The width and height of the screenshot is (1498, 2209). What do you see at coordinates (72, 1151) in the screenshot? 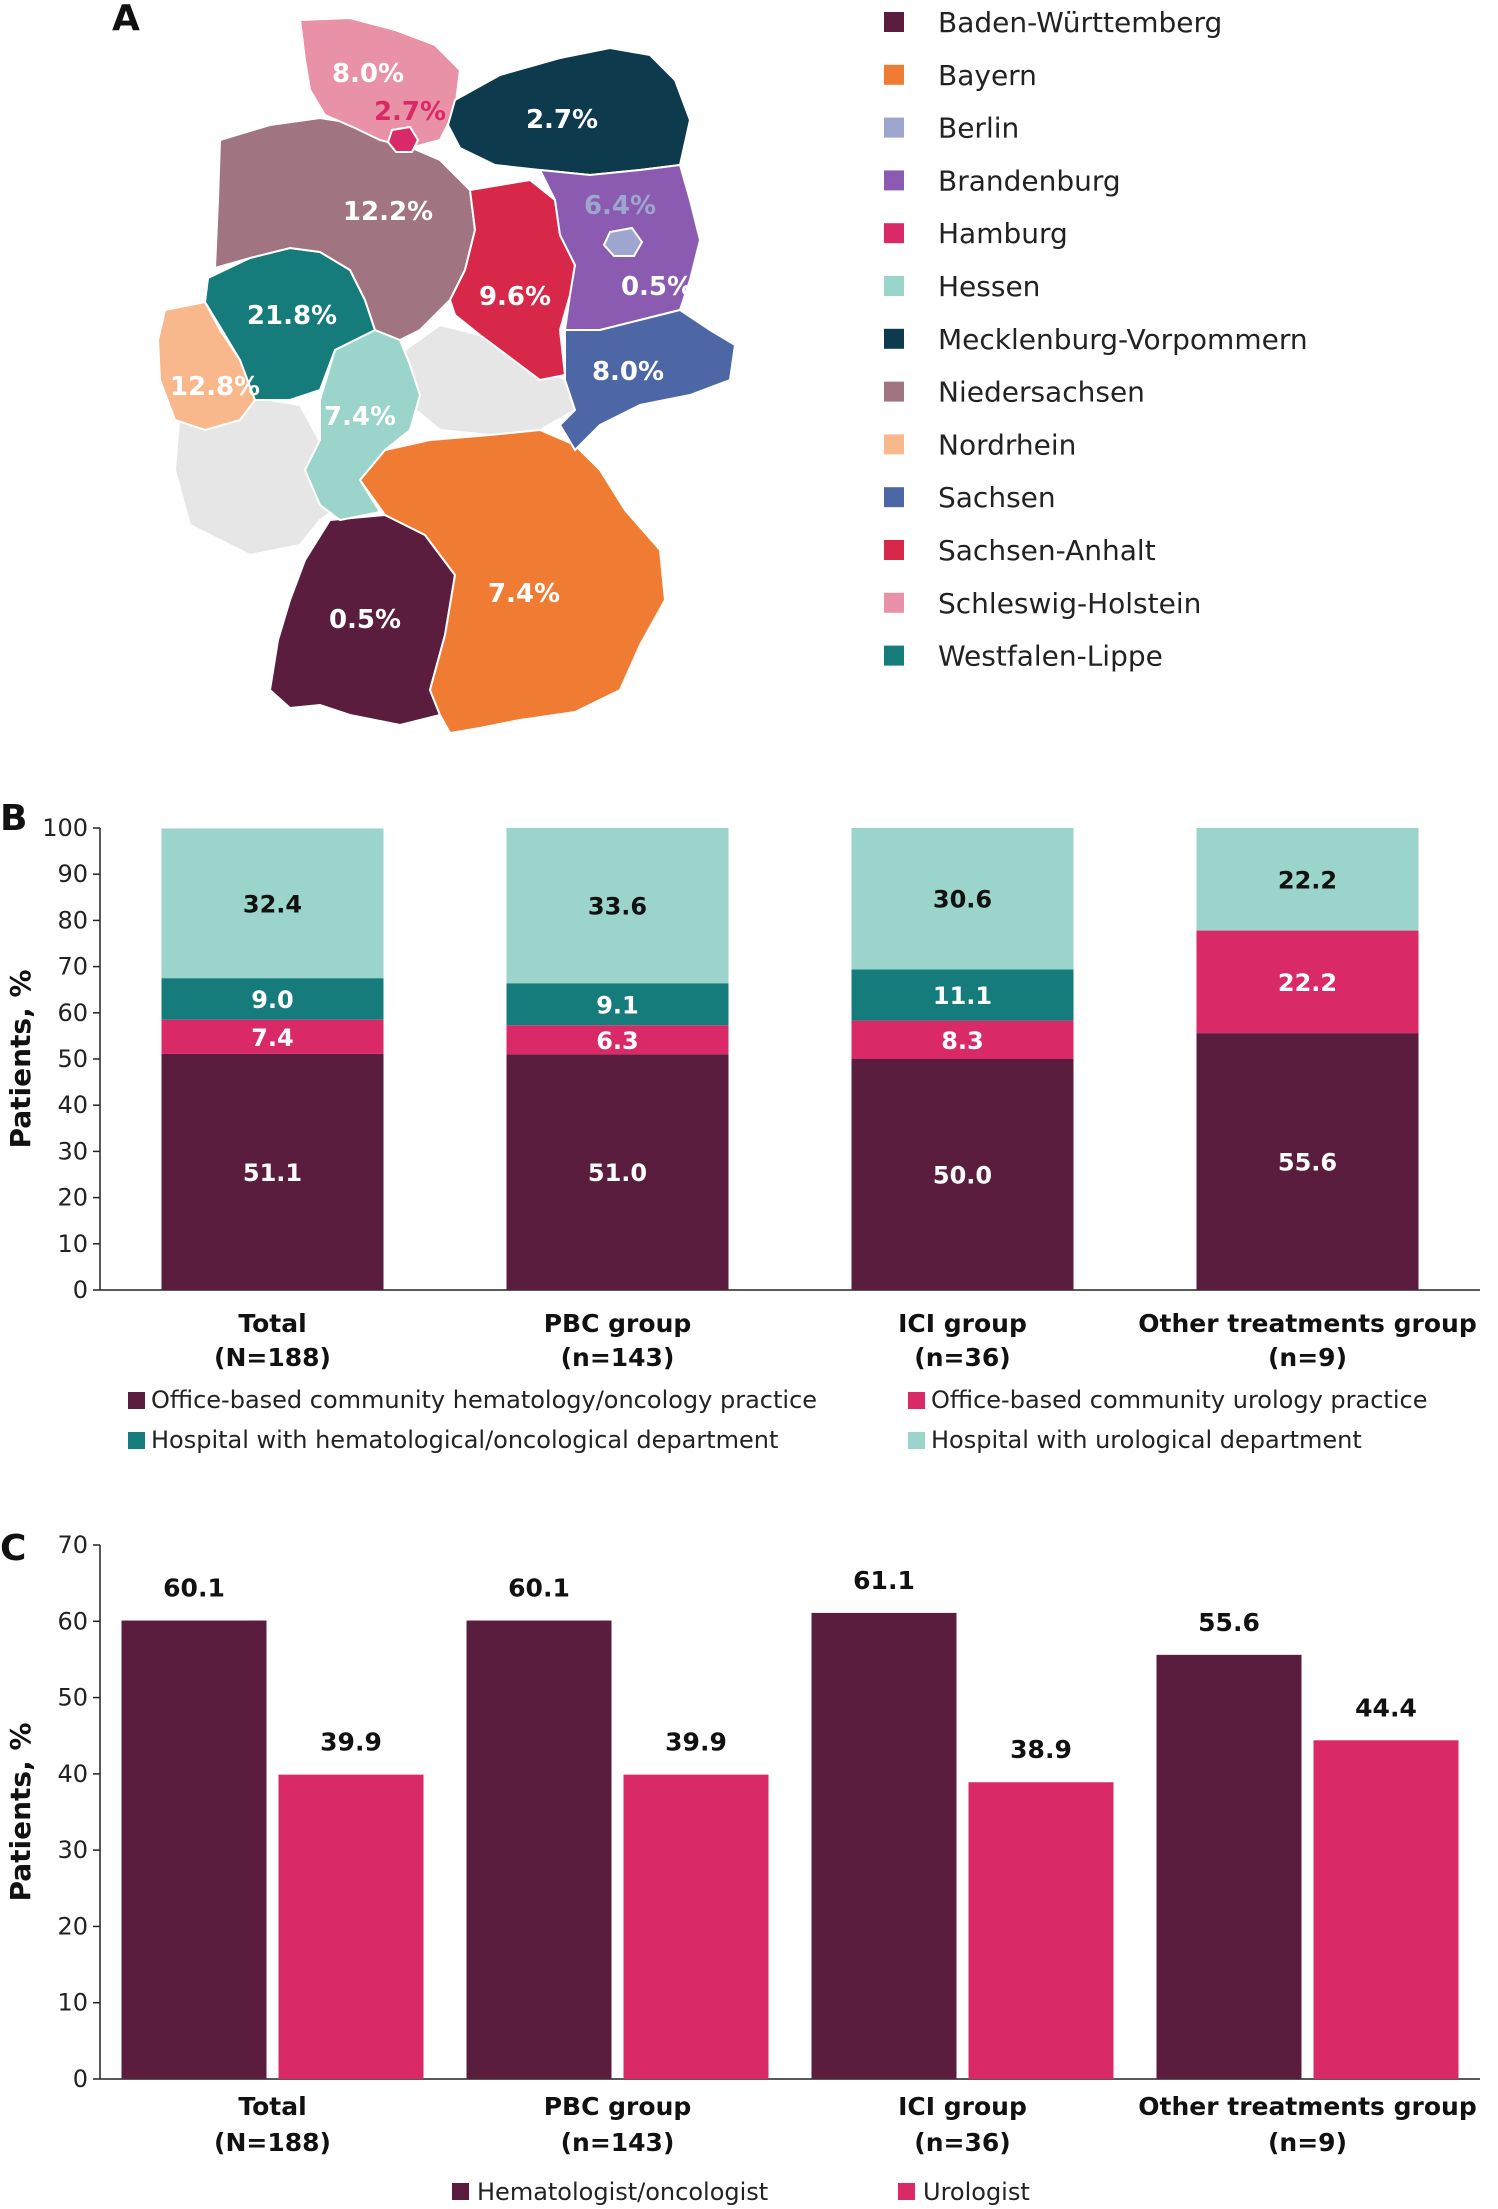
I see `chart-b-ytick-label: 30` at bounding box center [72, 1151].